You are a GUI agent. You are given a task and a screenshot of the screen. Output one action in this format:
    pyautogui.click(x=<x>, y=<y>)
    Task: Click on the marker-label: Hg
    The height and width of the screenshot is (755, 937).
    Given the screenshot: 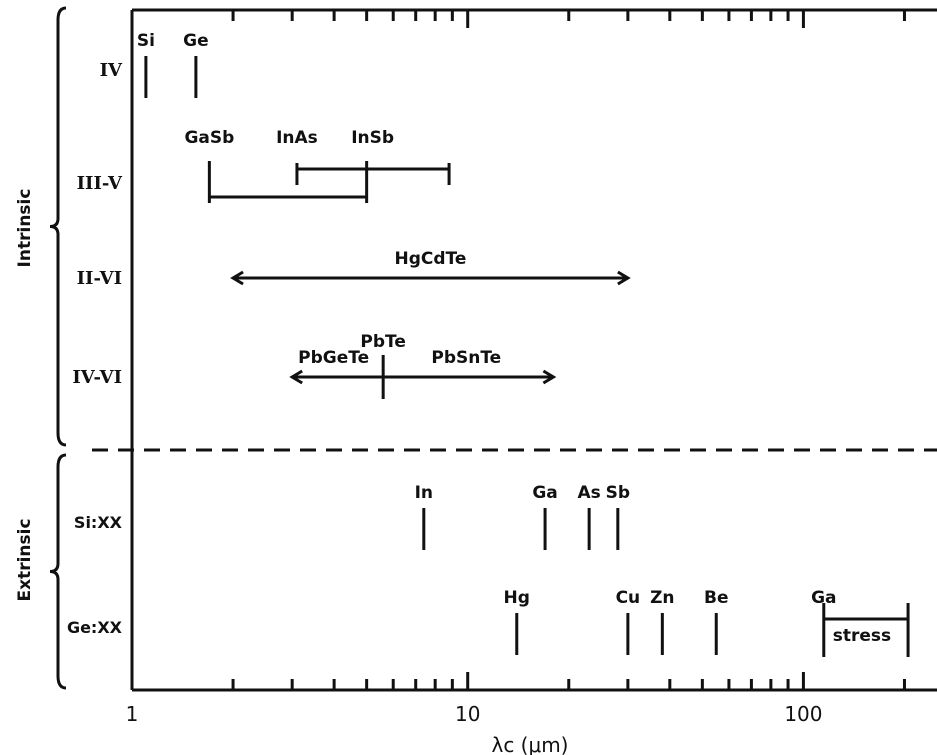 What is the action you would take?
    pyautogui.click(x=517, y=598)
    